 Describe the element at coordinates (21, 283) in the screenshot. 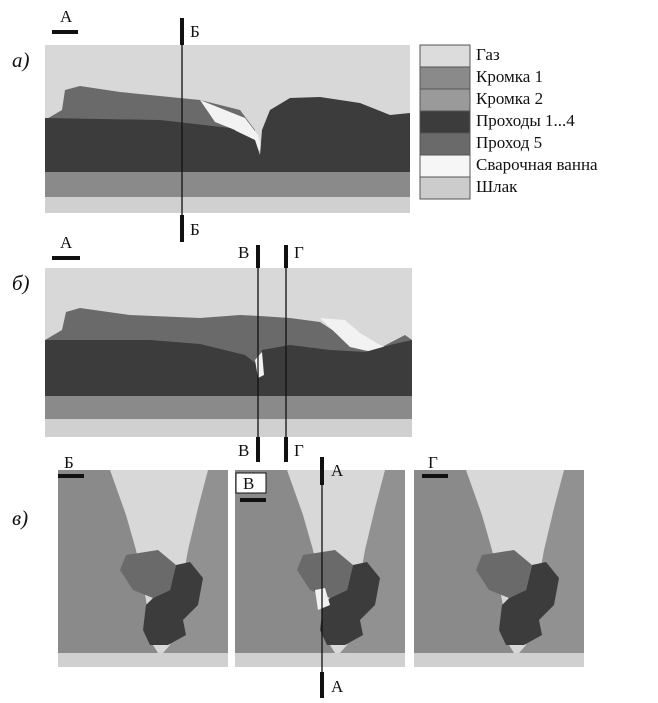

I see `panel-label: б)` at that location.